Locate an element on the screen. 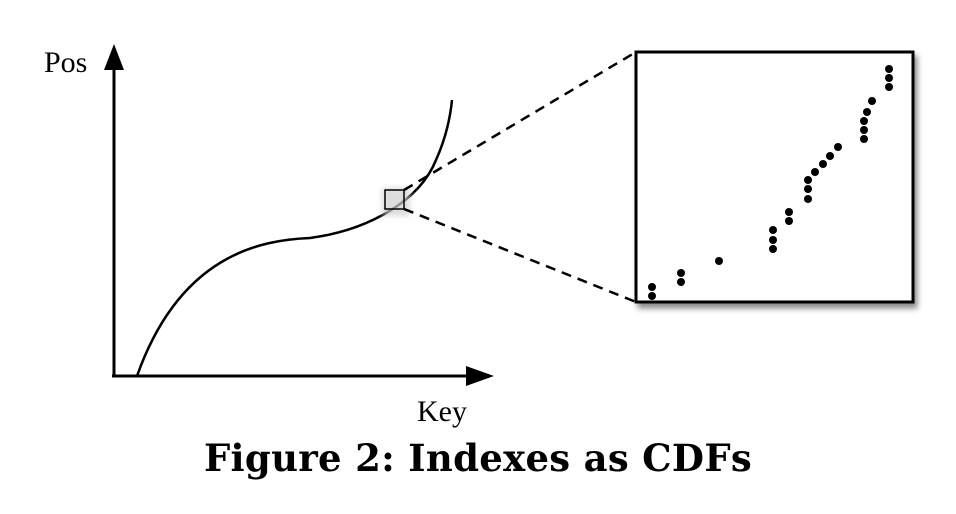  y-axis-label: Pos is located at coordinates (65, 62).